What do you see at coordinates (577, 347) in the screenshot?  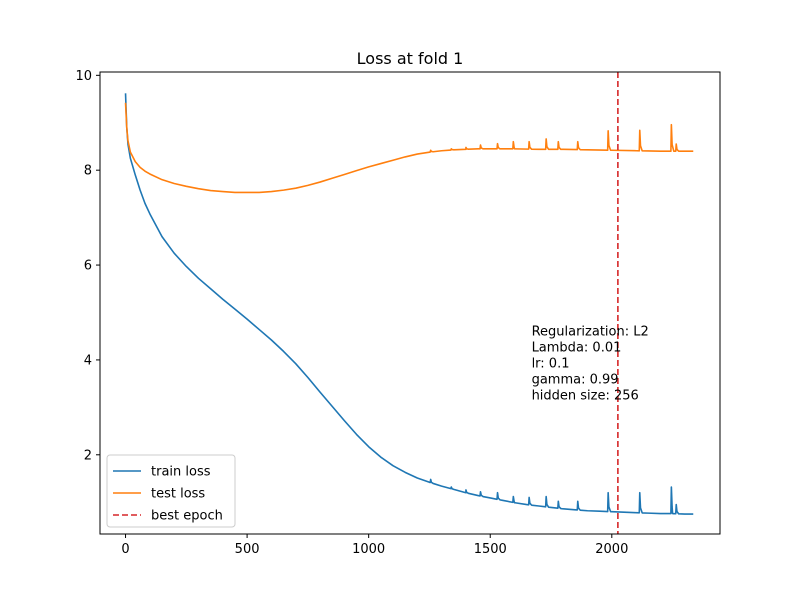 I see `annotation-line: Lambda: 0.01` at bounding box center [577, 347].